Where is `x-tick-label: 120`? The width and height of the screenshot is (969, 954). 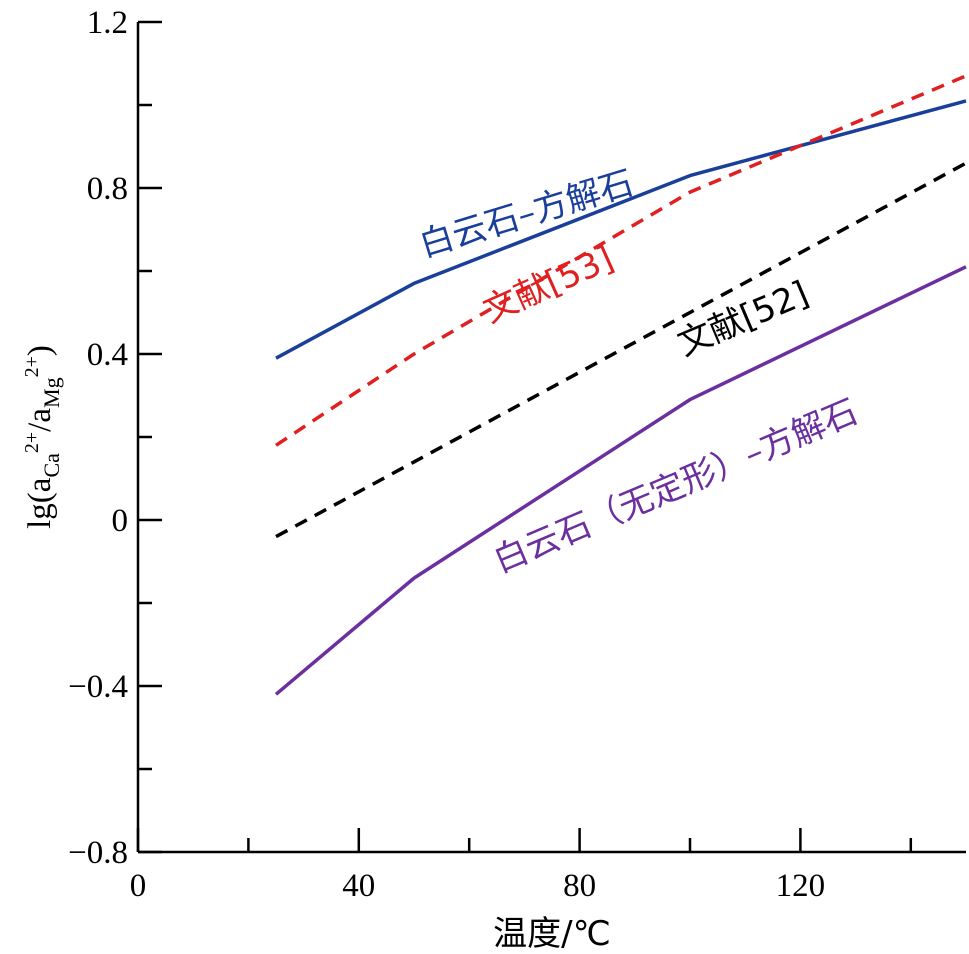
x-tick-label: 120 is located at coordinates (801, 886).